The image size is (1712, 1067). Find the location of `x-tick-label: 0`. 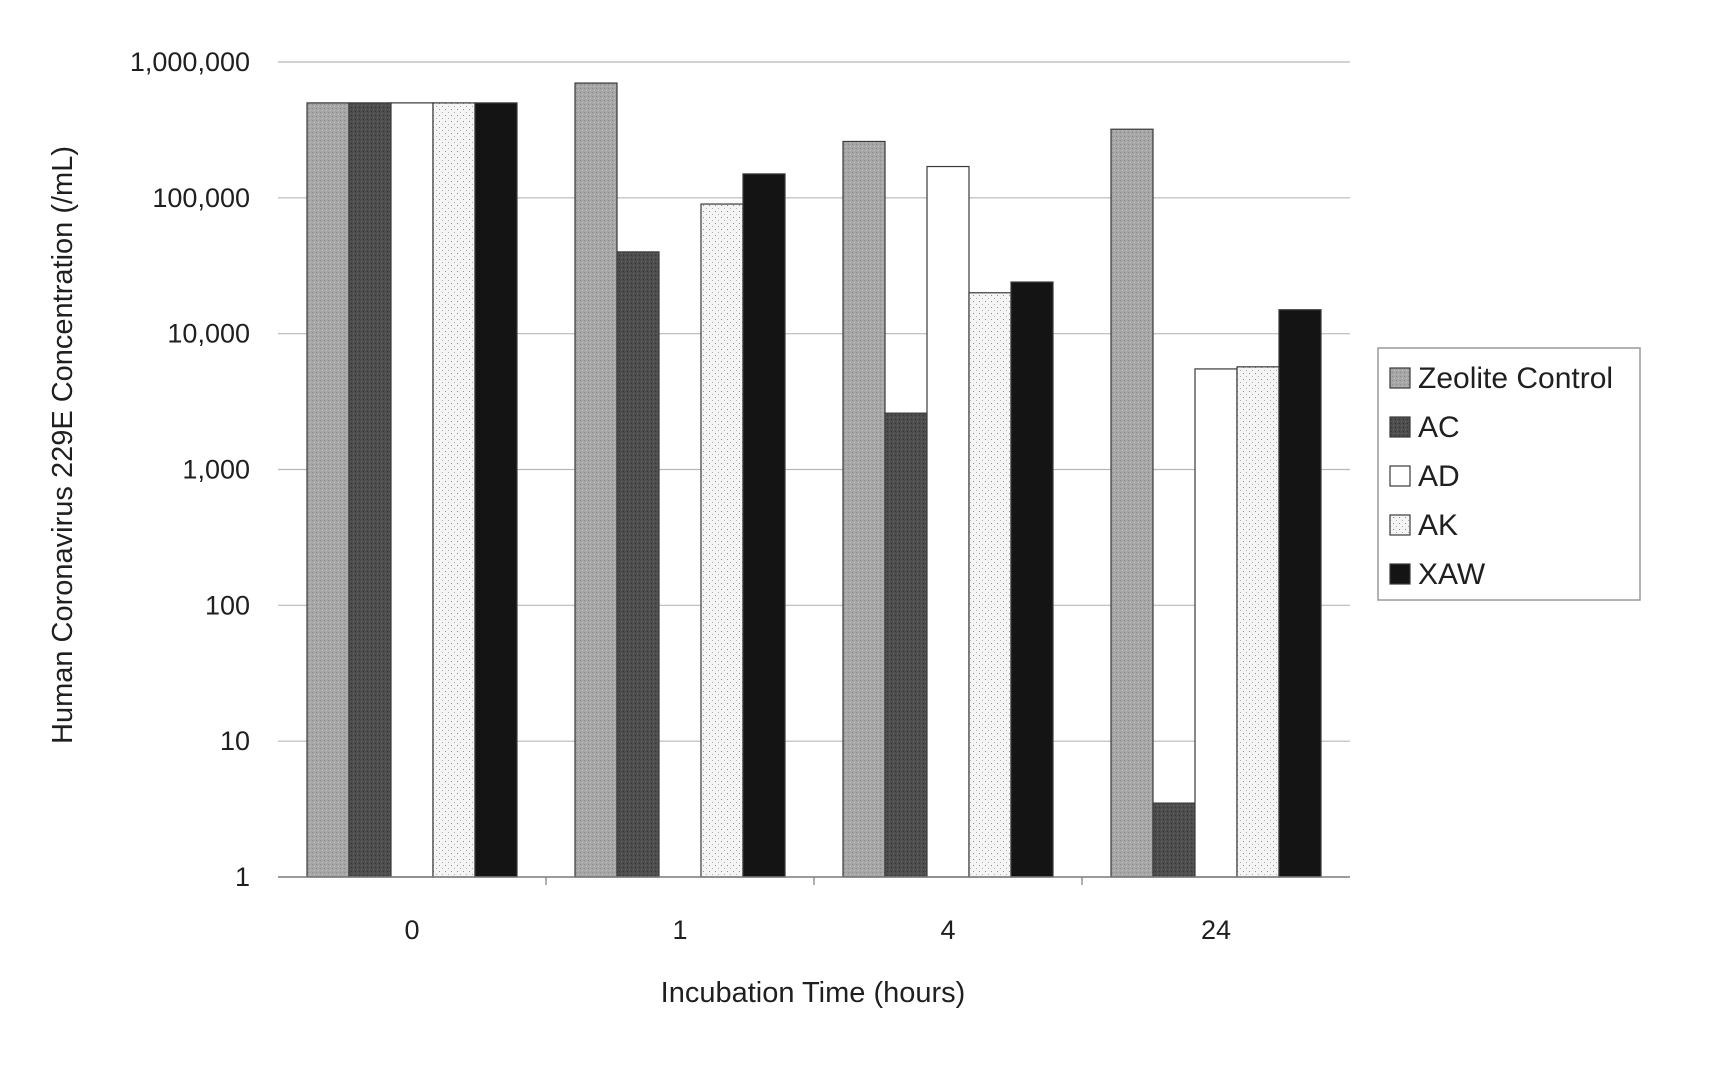

x-tick-label: 0 is located at coordinates (411, 930).